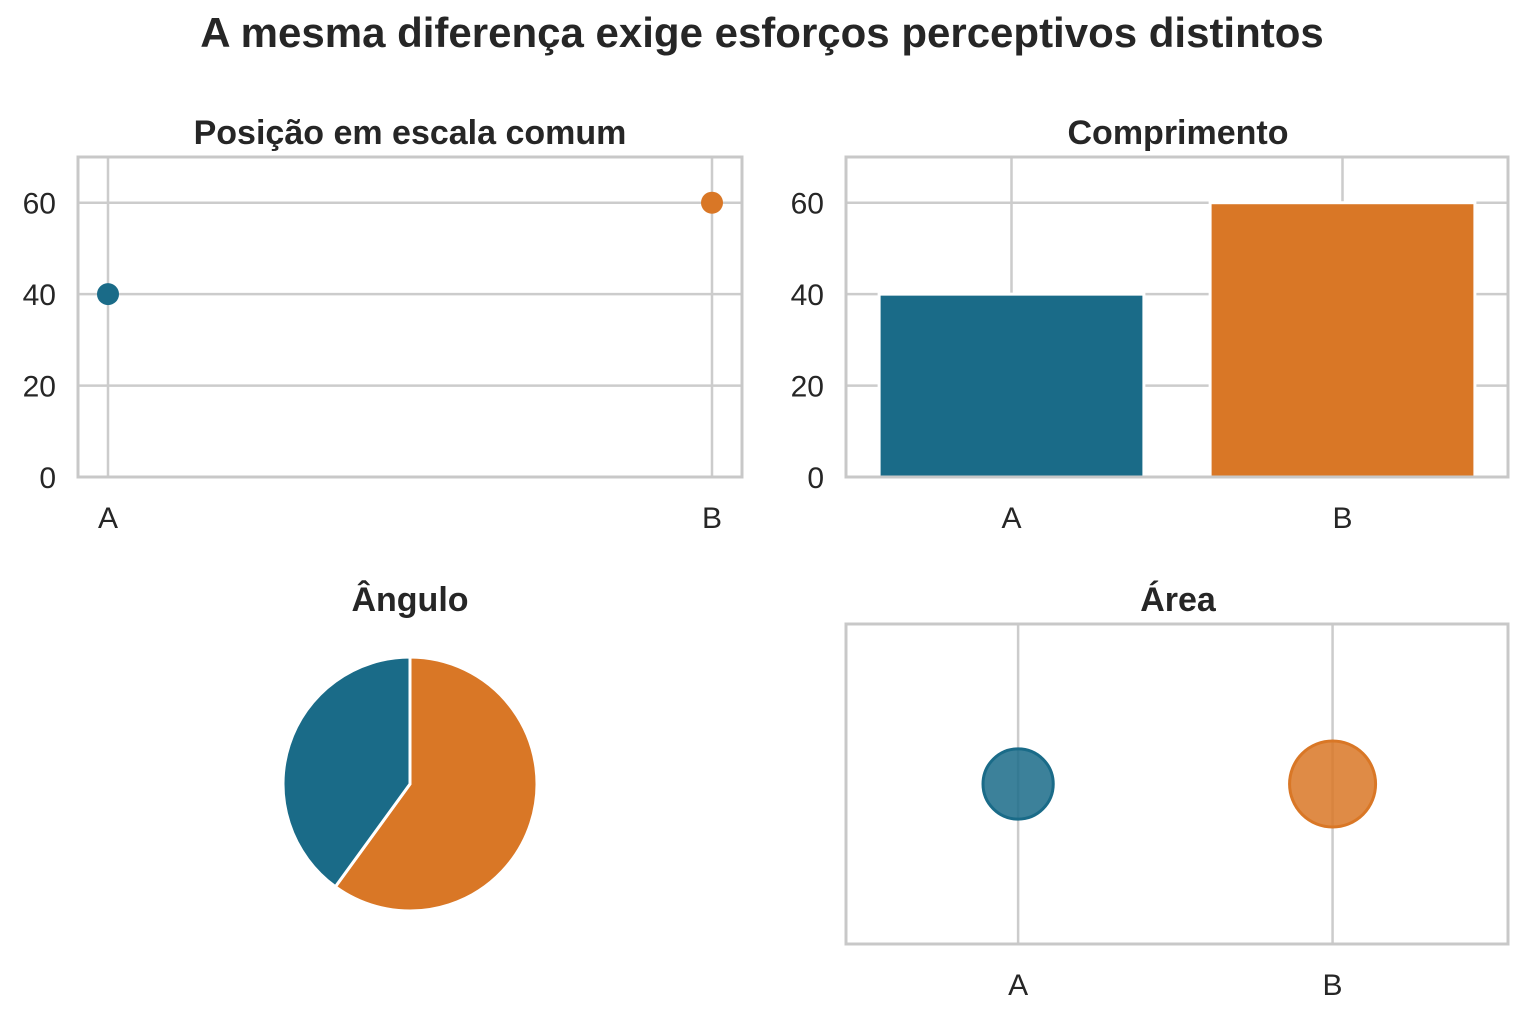 This screenshot has width=1524, height=1018. What do you see at coordinates (410, 133) in the screenshot?
I see `panel-title-position: Posição em escala comum` at bounding box center [410, 133].